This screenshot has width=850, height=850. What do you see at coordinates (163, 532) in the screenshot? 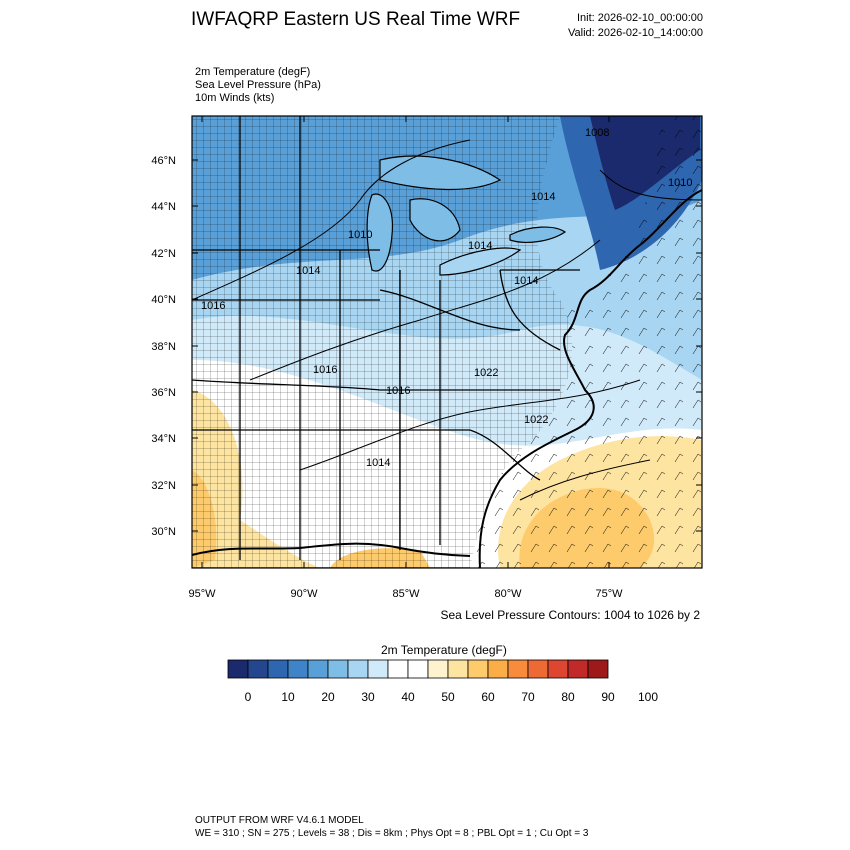
I see `lat-label: 30°N` at bounding box center [163, 532].